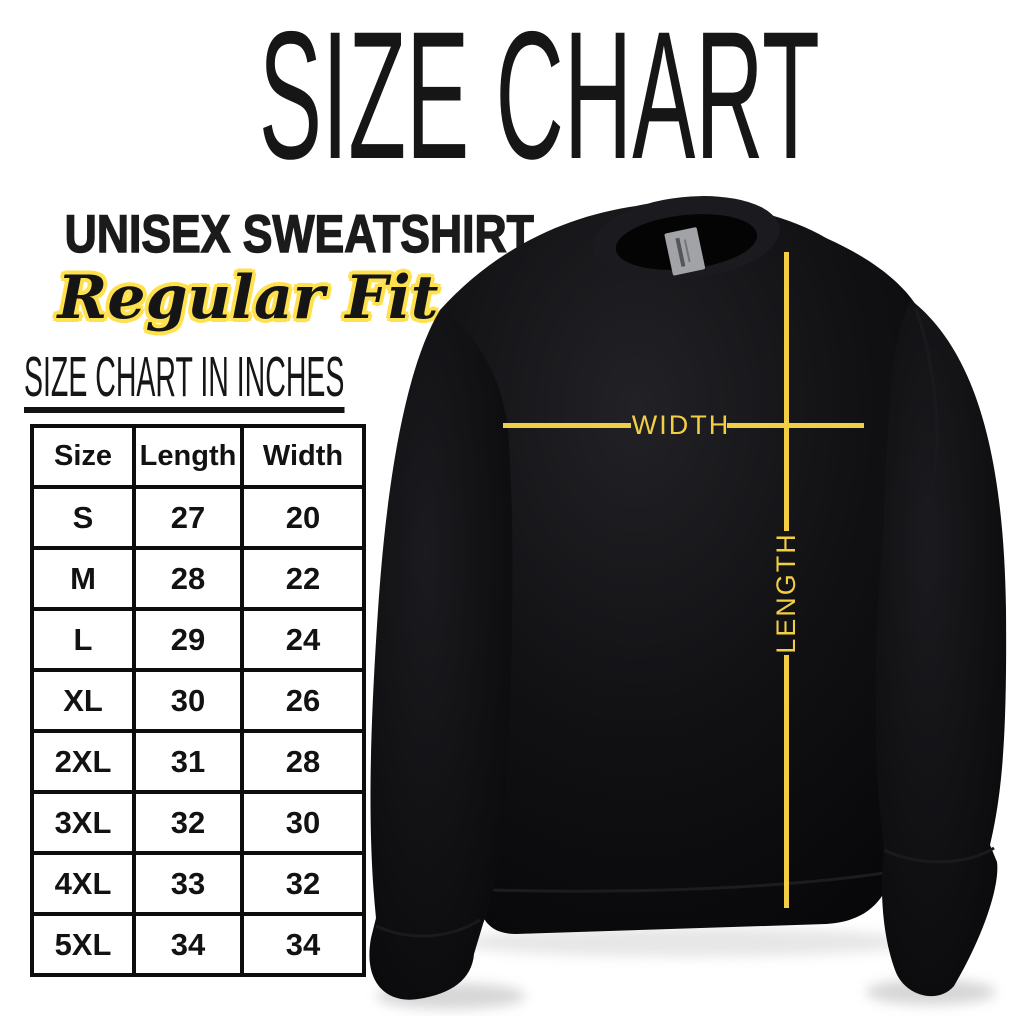  Describe the element at coordinates (539, 98) in the screenshot. I see `page-title-text: SIZE CHART` at that location.